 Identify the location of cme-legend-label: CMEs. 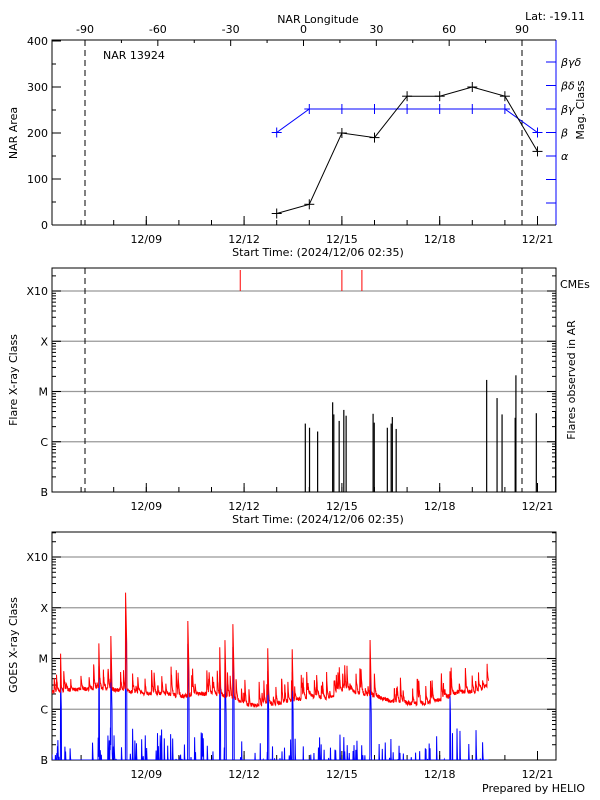
(575, 284).